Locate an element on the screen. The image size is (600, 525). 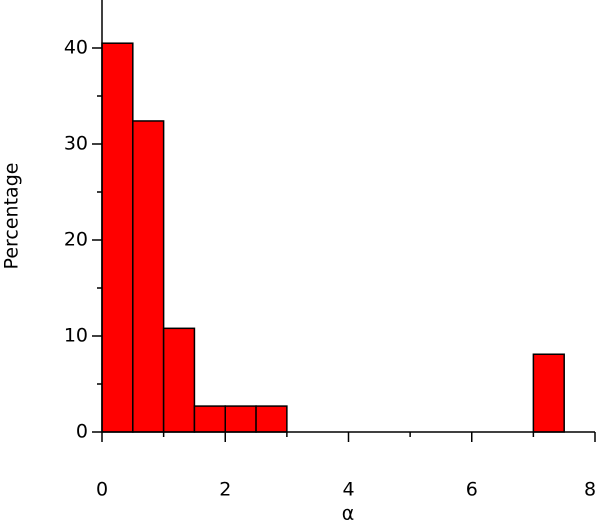
y-tick-label: 30 is located at coordinates (76, 144).